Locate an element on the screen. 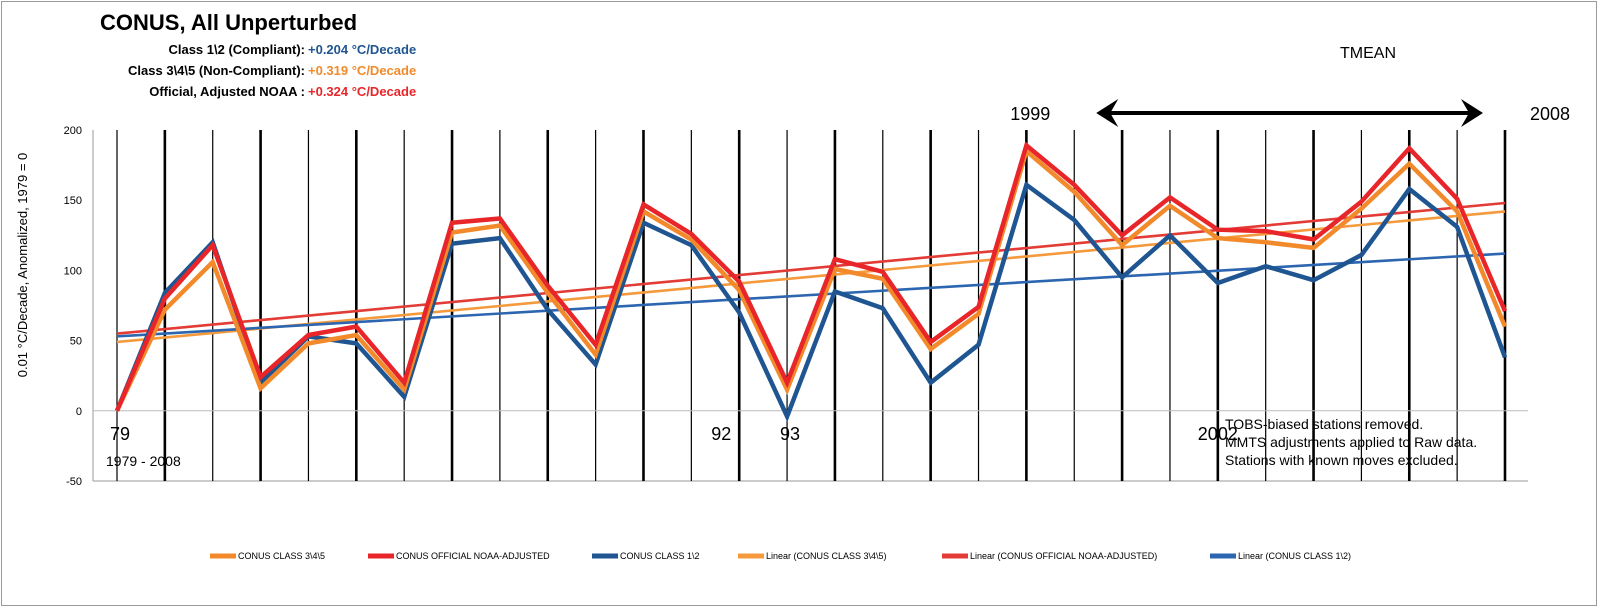 This screenshot has height=609, width=1600. note-line-3: Stations with known moves excluded. is located at coordinates (1341, 460).